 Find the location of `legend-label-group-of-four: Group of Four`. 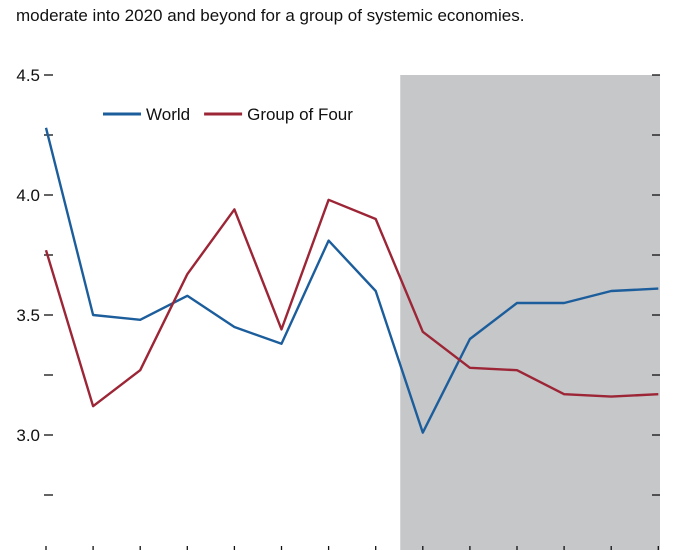

legend-label-group-of-four: Group of Four is located at coordinates (300, 114).